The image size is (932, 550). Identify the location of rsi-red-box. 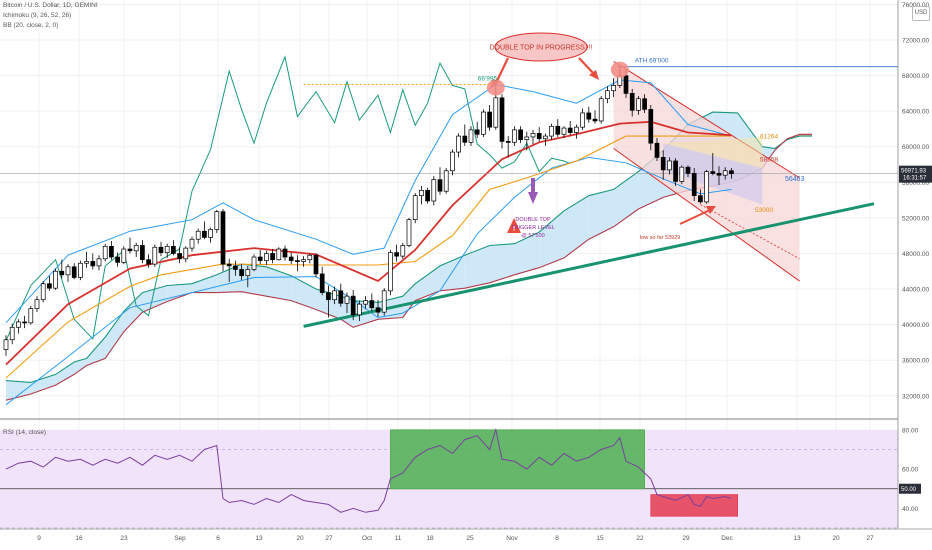
(694, 505).